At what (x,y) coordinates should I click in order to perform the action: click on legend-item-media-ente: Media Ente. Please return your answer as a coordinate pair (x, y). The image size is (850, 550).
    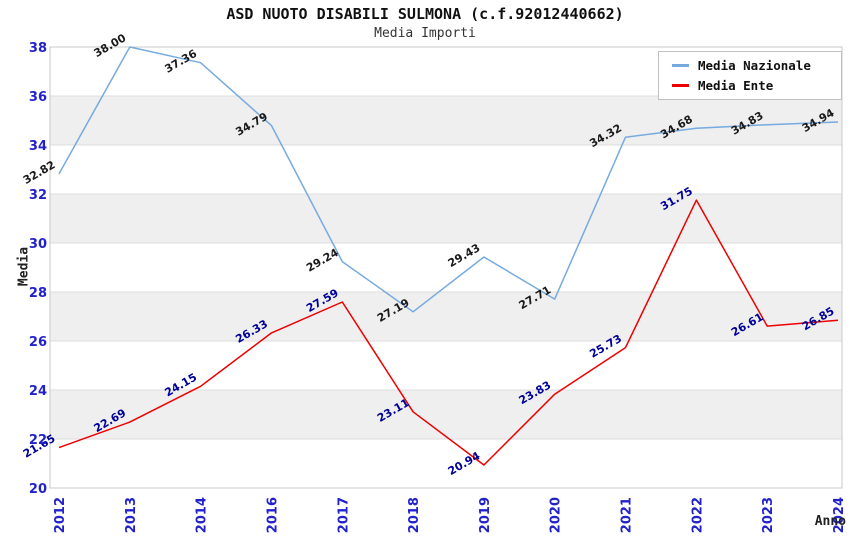
    Looking at the image, I should click on (756, 85).